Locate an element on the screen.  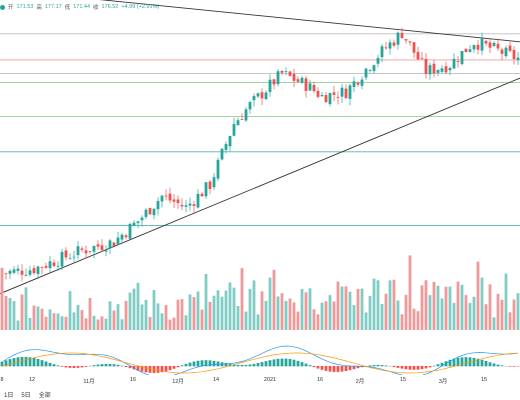
timeframe-all: 全部 is located at coordinates (44, 395).